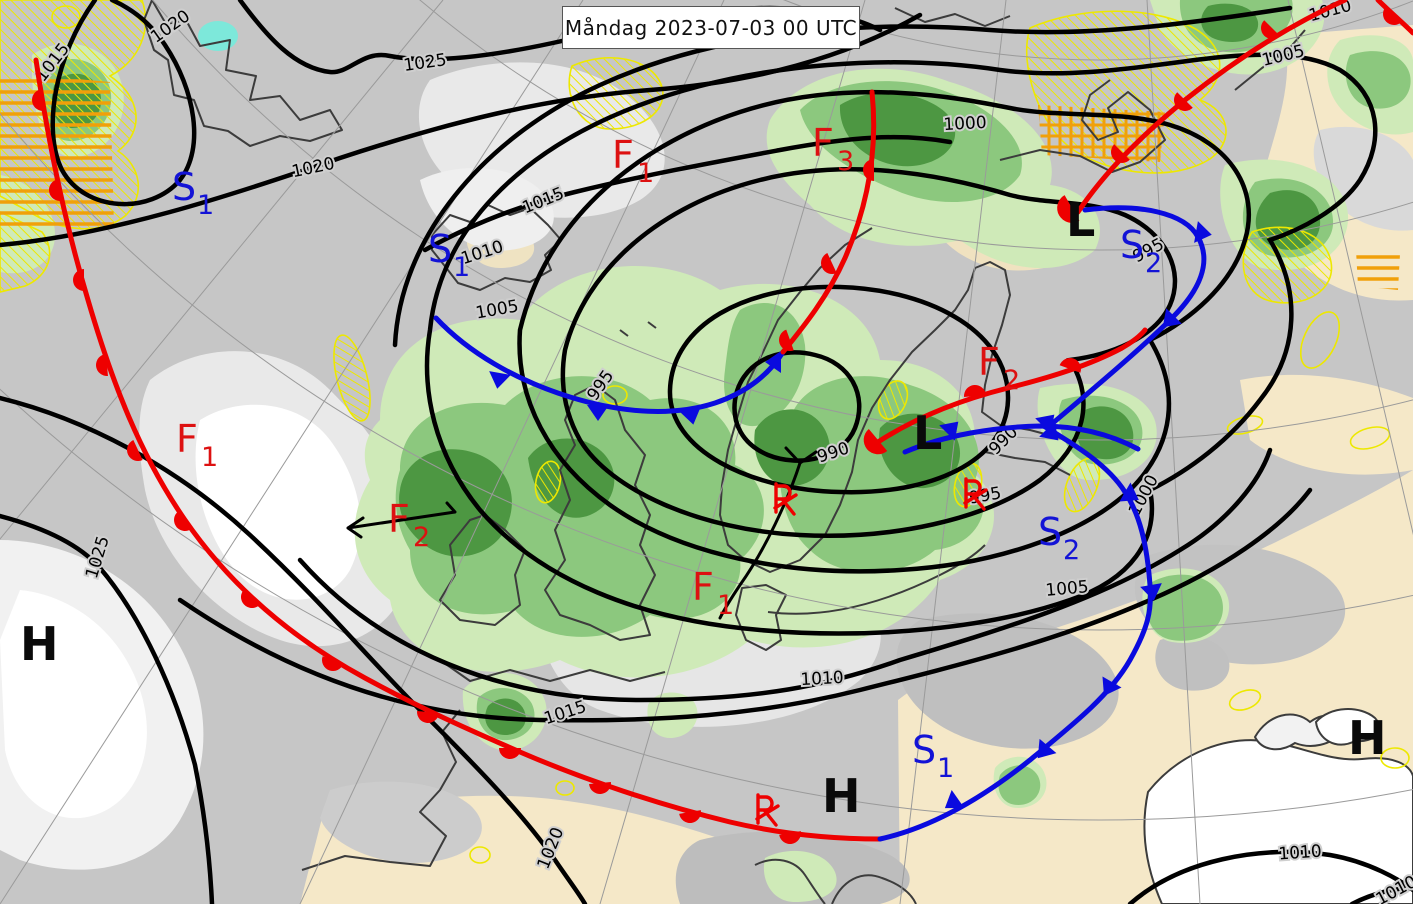 The image size is (1413, 904). Describe the element at coordinates (828, 222) in the screenshot. I see `warm-front-norway` at that location.